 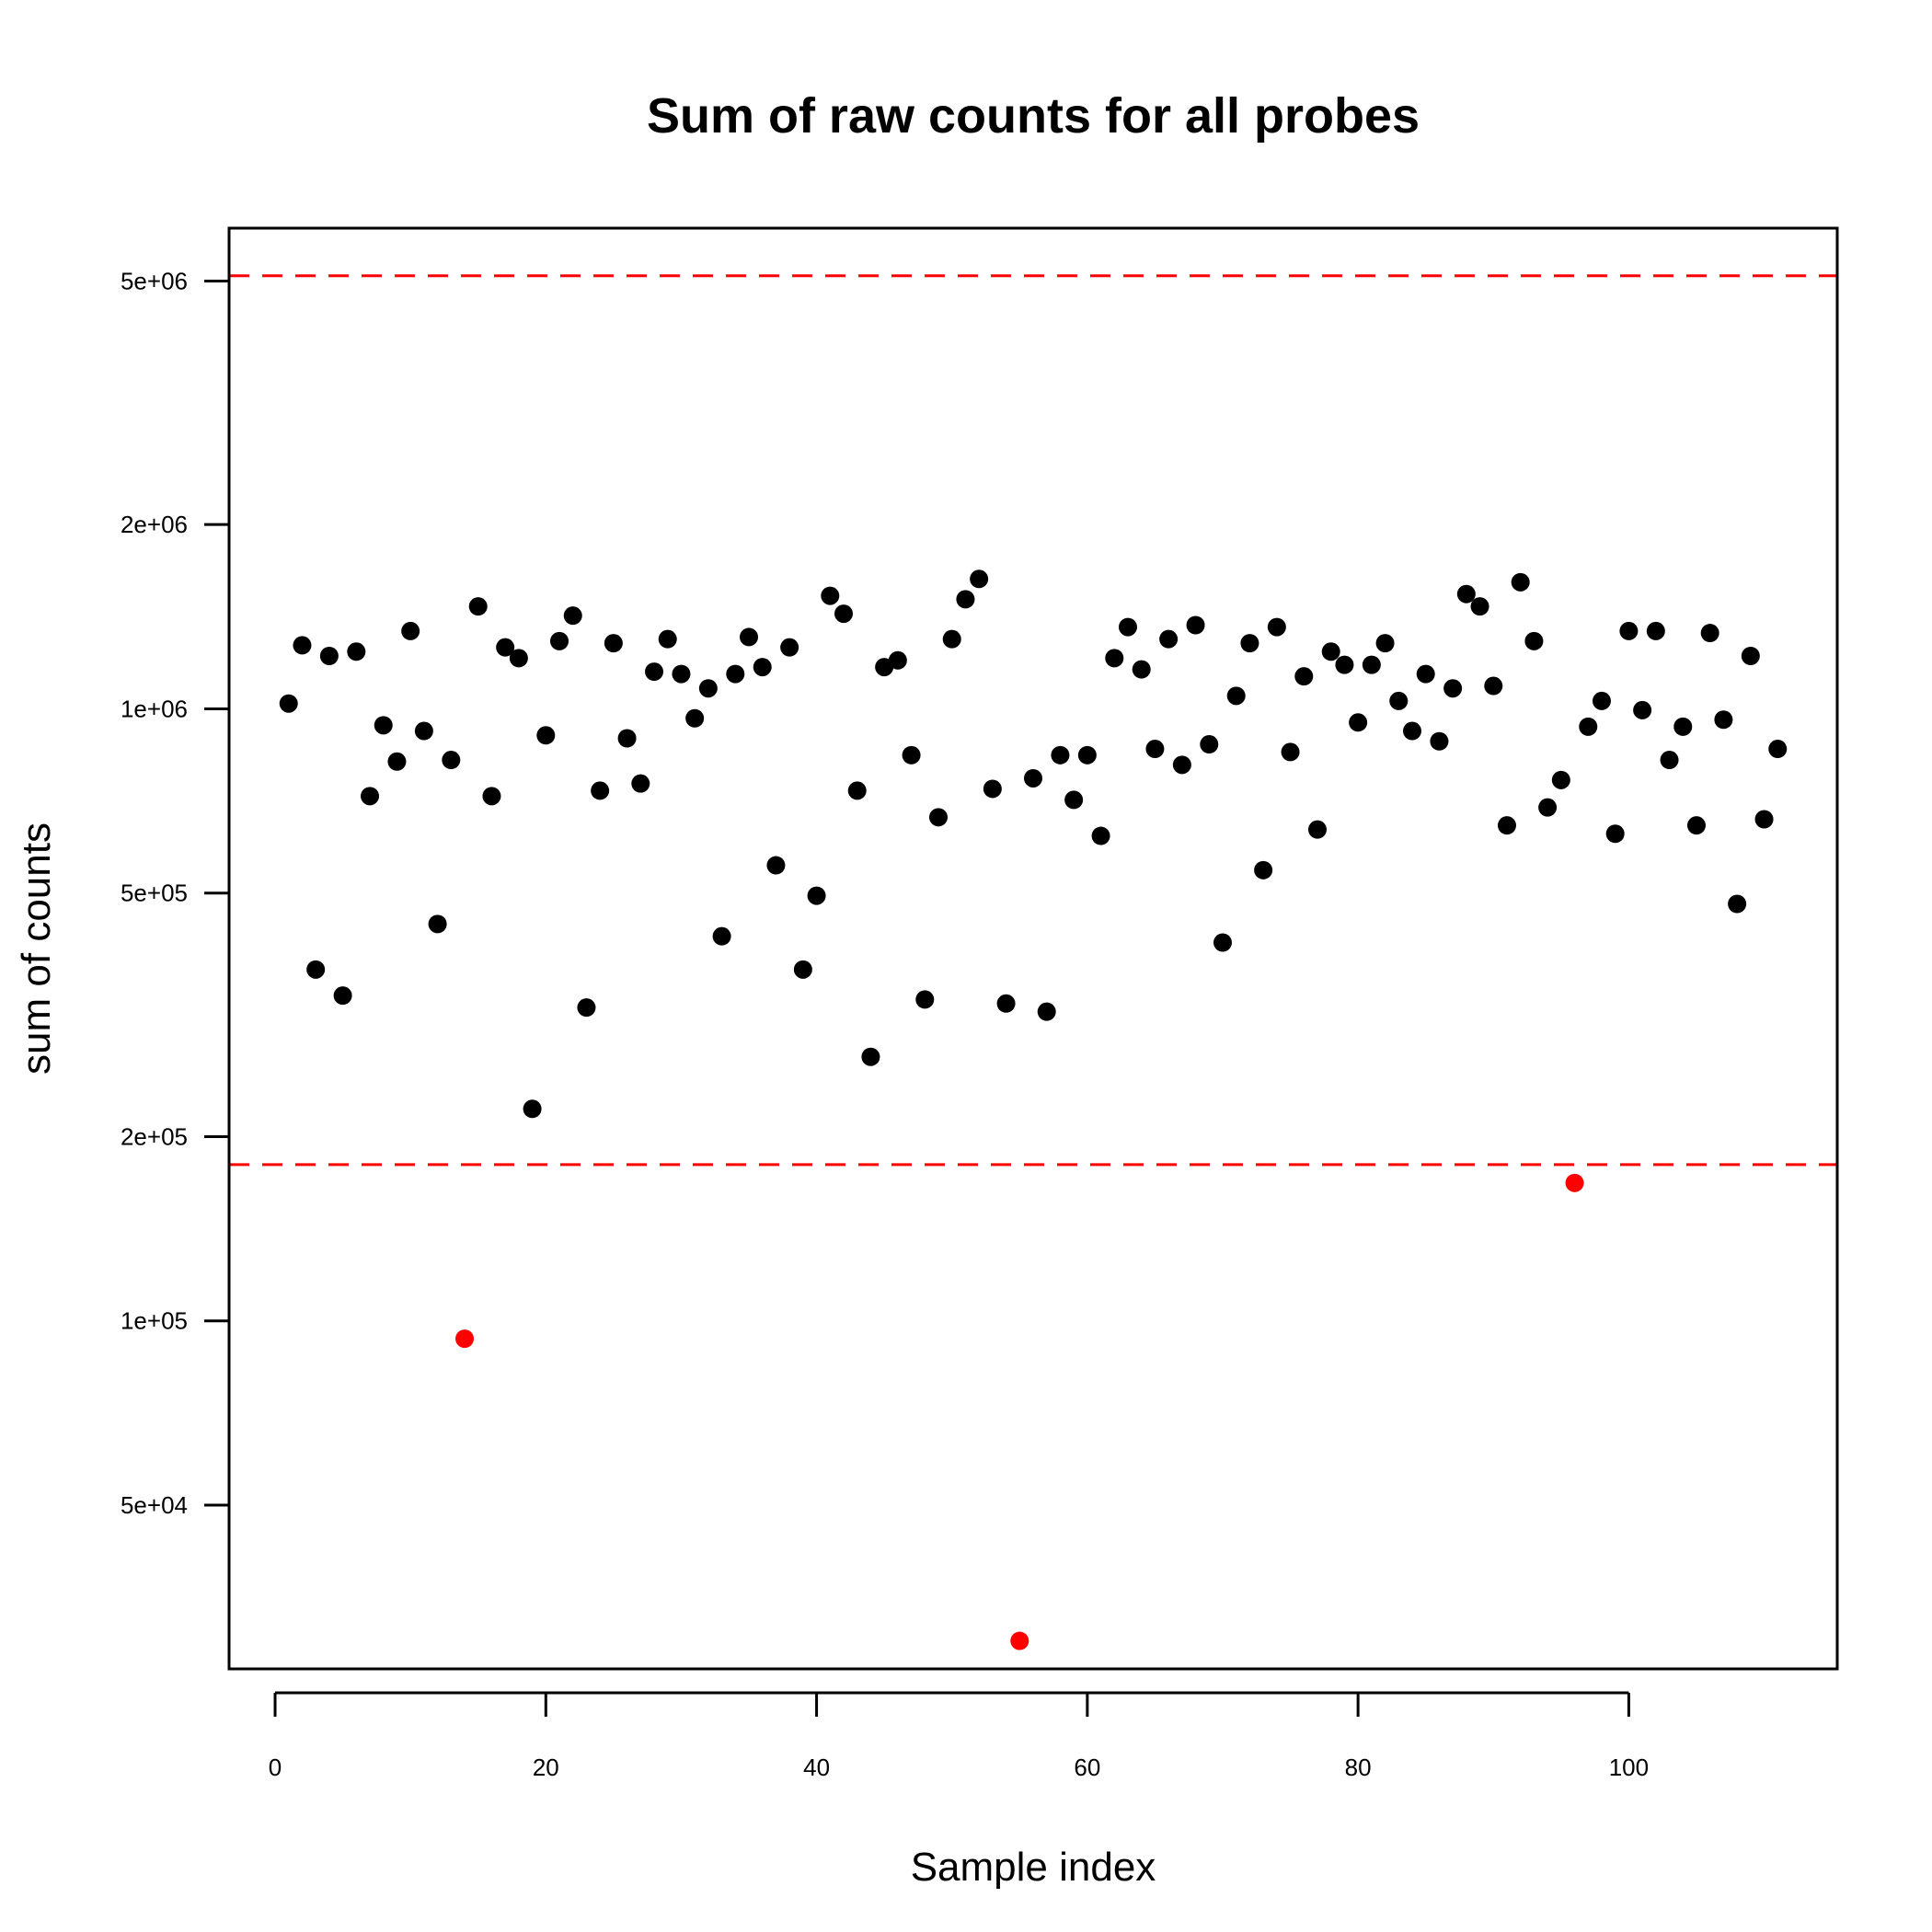 I want to click on x-tick-label: 20, so click(x=546, y=1767).